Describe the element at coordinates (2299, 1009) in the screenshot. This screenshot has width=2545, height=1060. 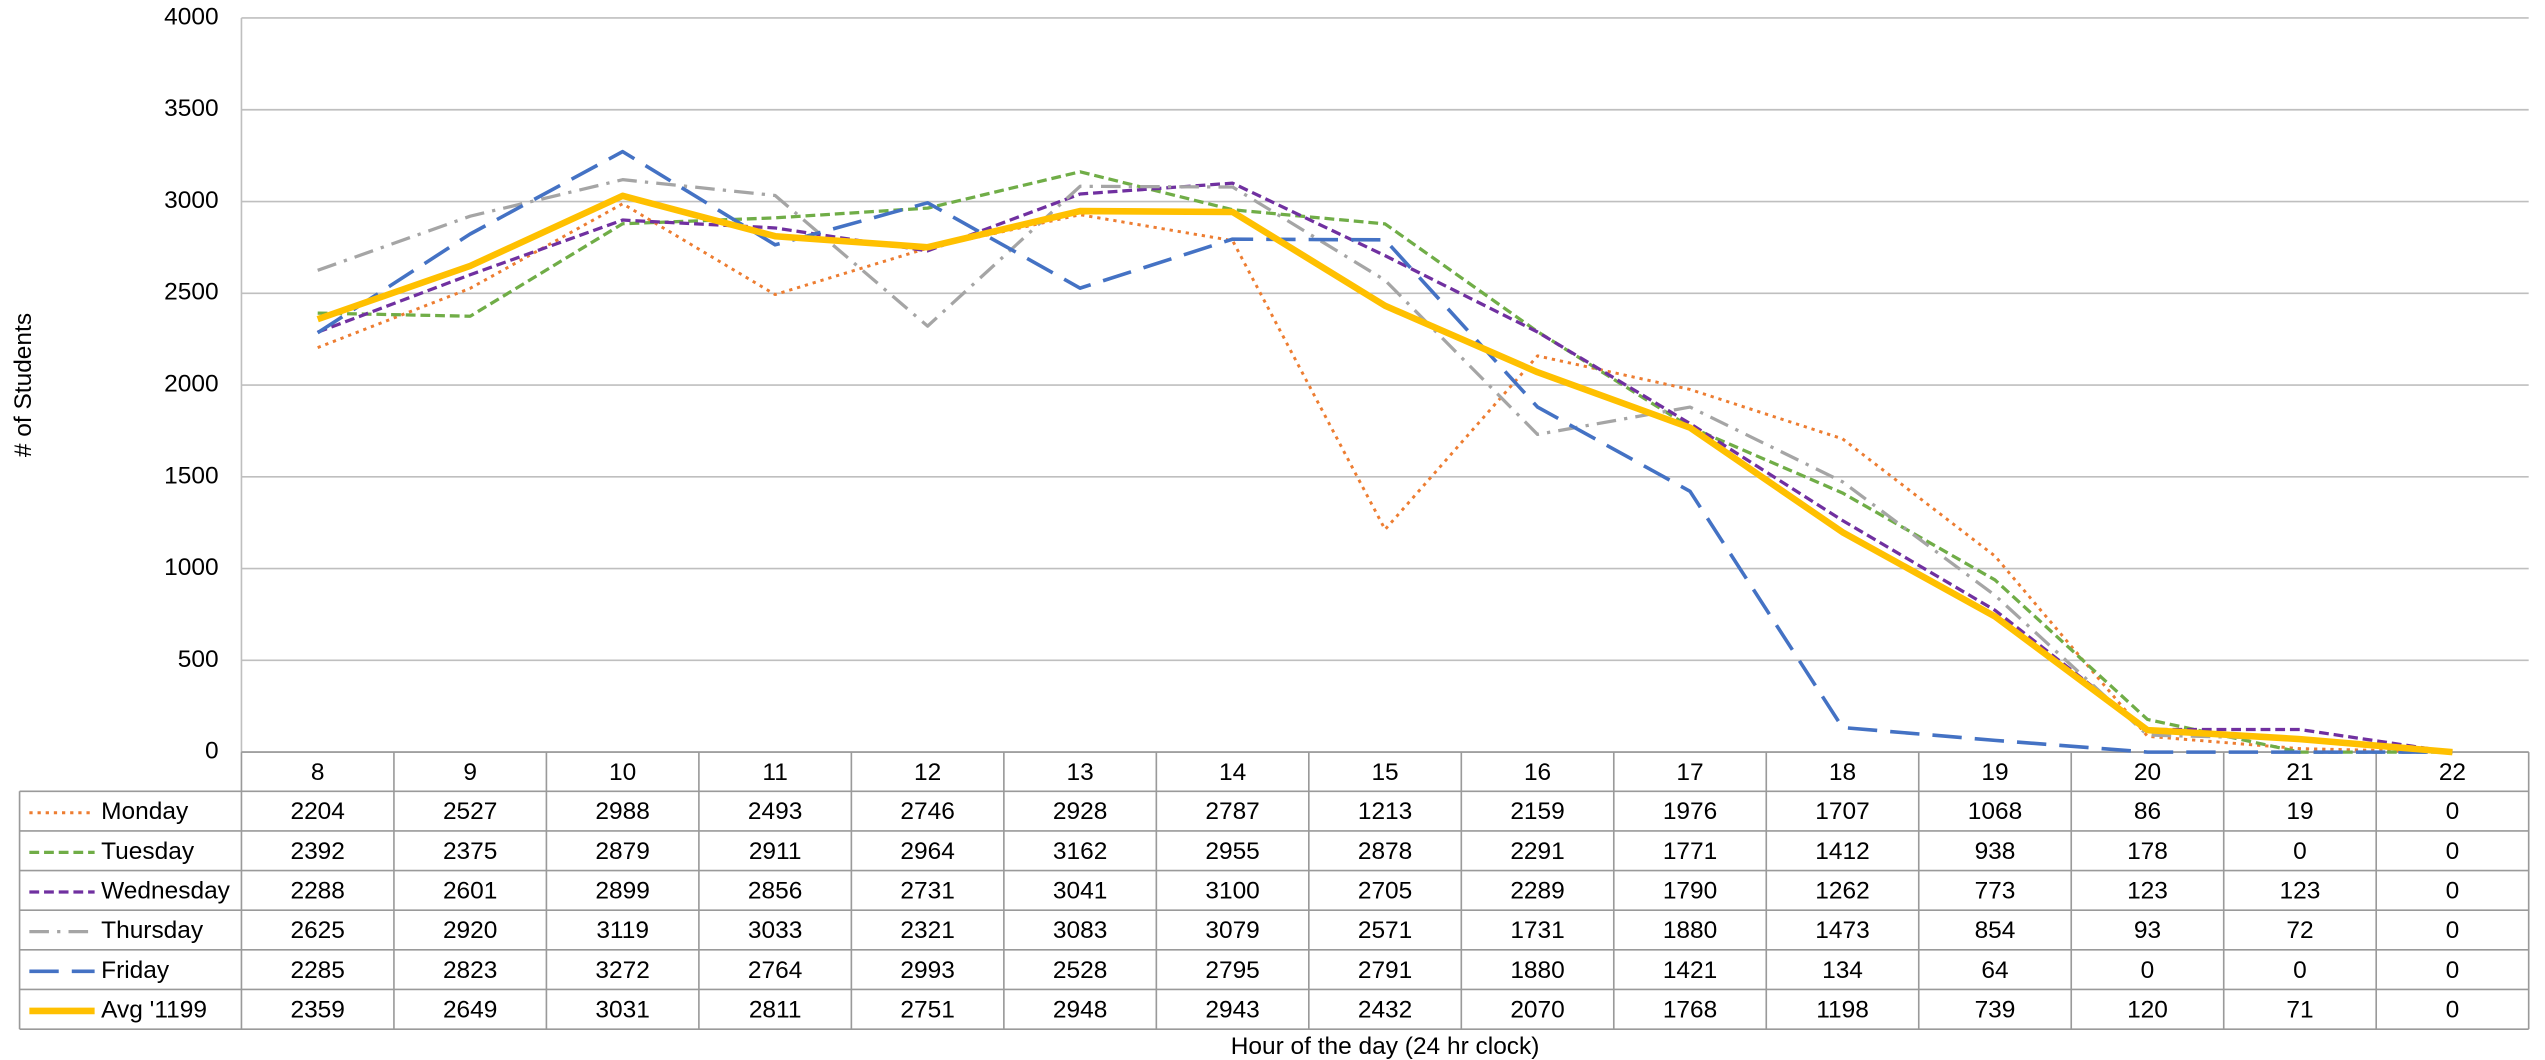
I see `table-value: 71` at that location.